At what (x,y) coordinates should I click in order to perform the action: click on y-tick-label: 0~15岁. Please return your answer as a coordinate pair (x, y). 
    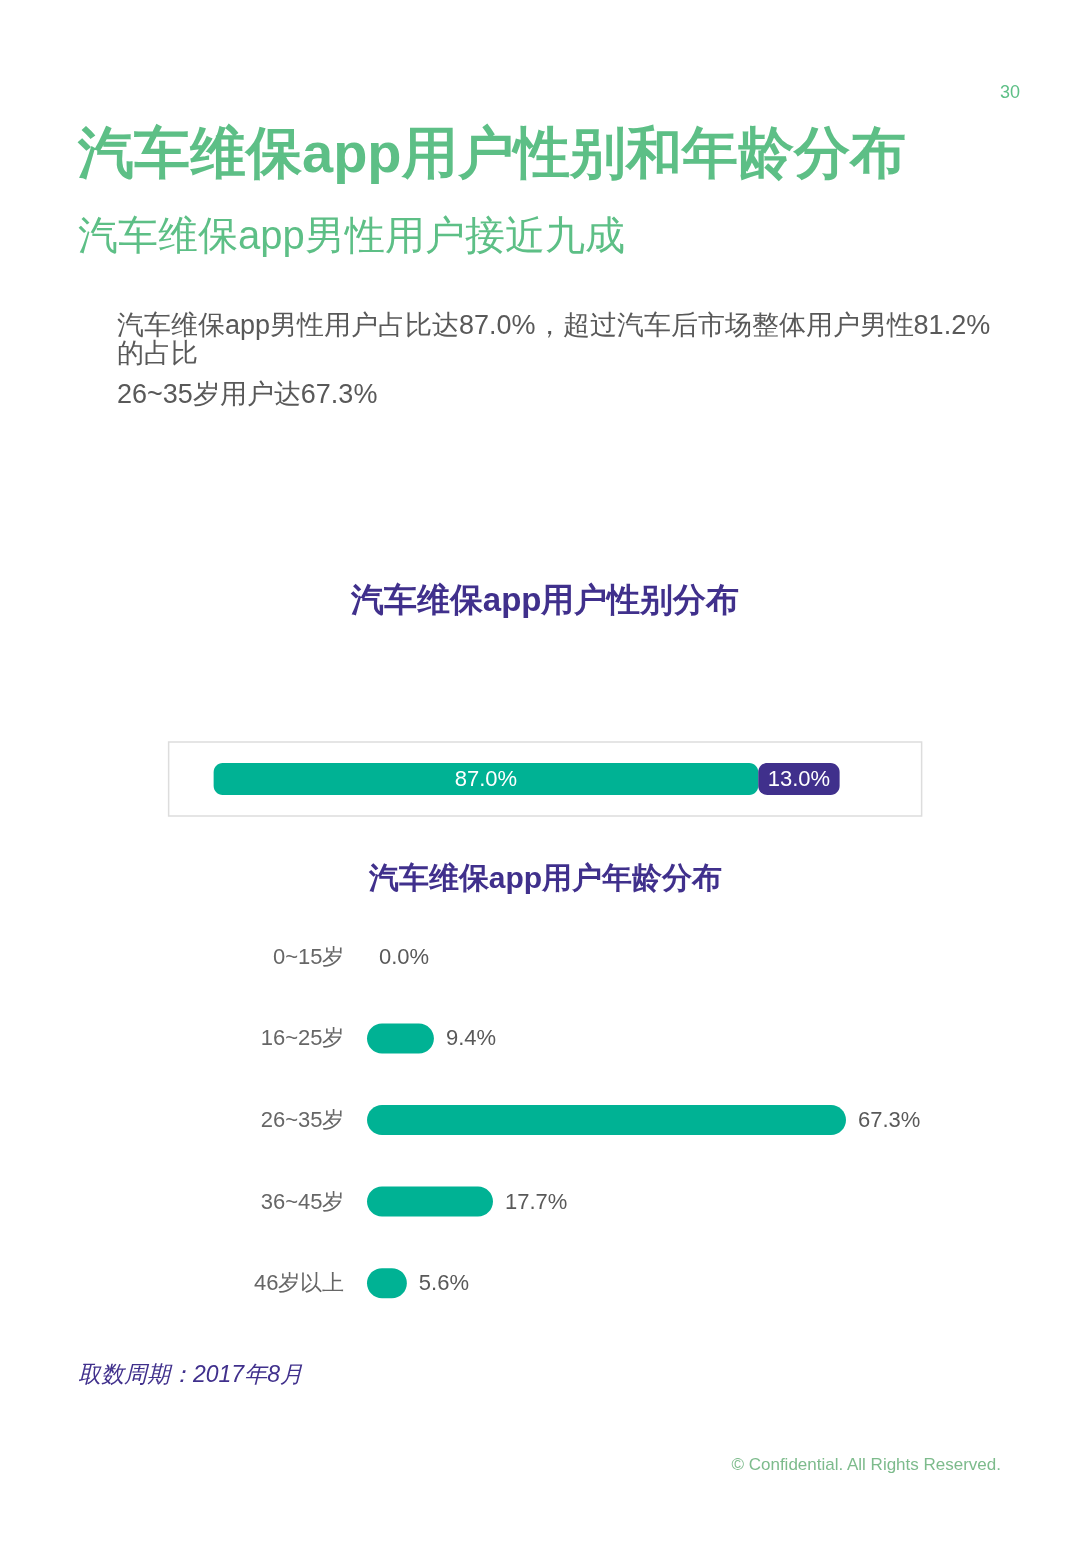
    Looking at the image, I should click on (308, 956).